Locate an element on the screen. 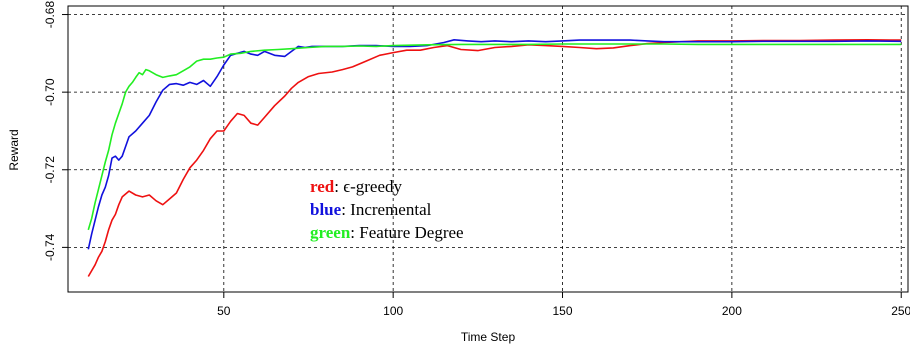 This screenshot has width=910, height=345. x-tick-label: 150 is located at coordinates (563, 311).